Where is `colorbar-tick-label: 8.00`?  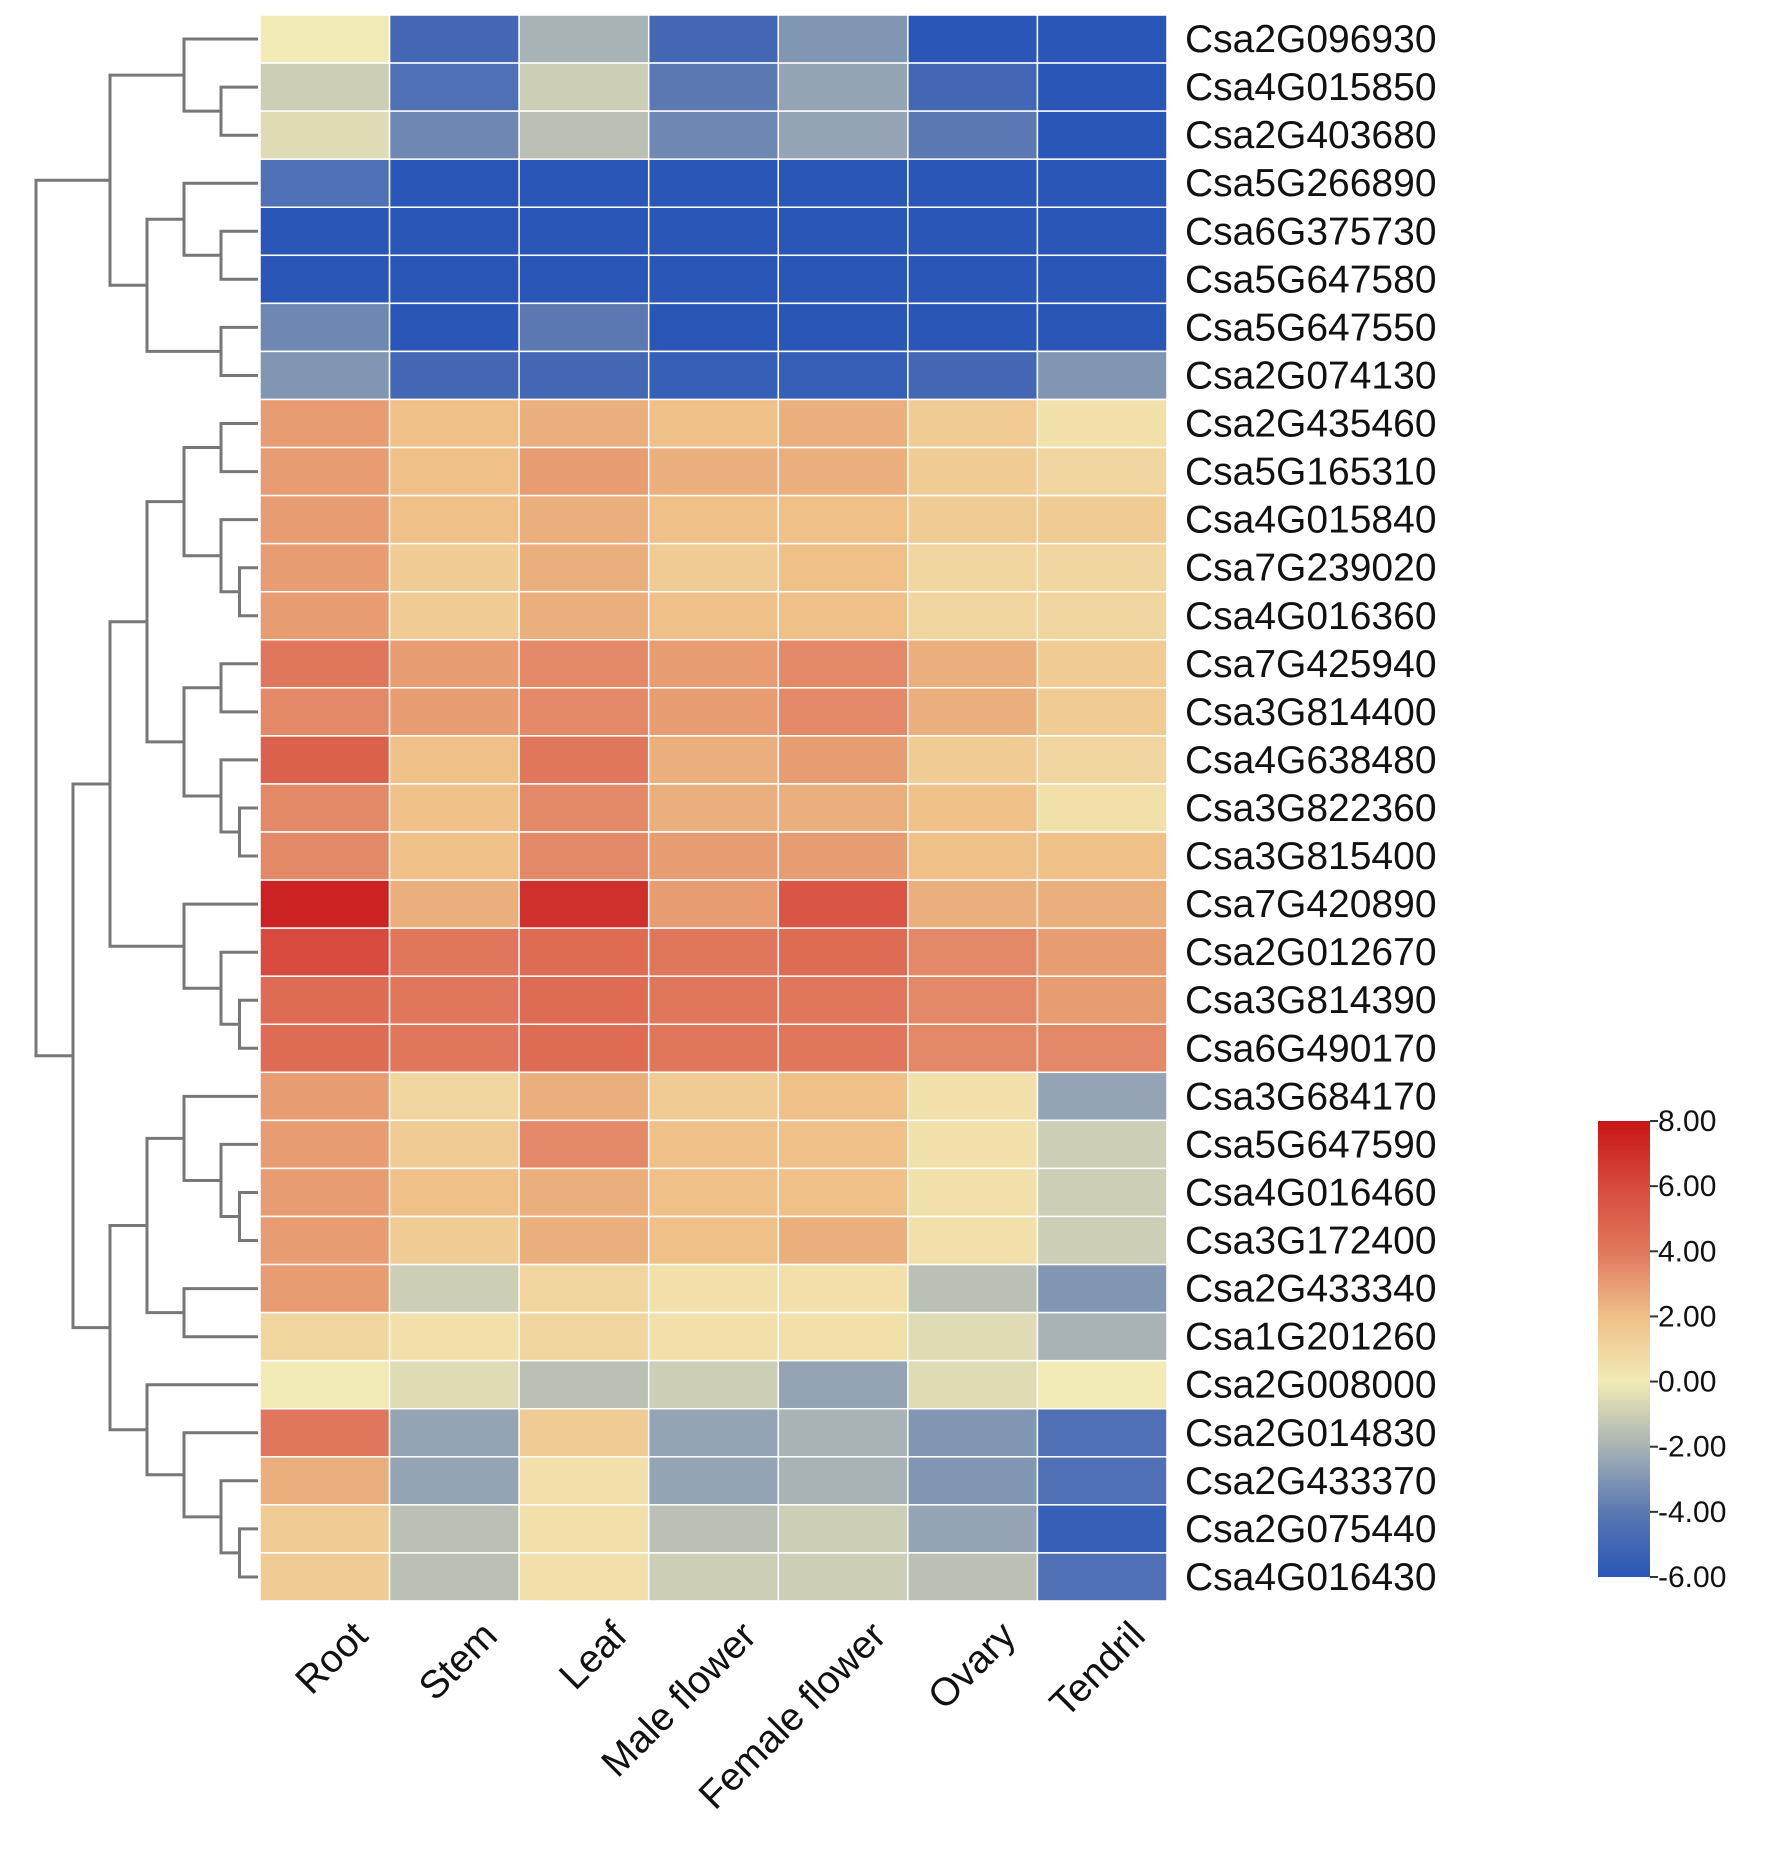
colorbar-tick-label: 8.00 is located at coordinates (1687, 1121).